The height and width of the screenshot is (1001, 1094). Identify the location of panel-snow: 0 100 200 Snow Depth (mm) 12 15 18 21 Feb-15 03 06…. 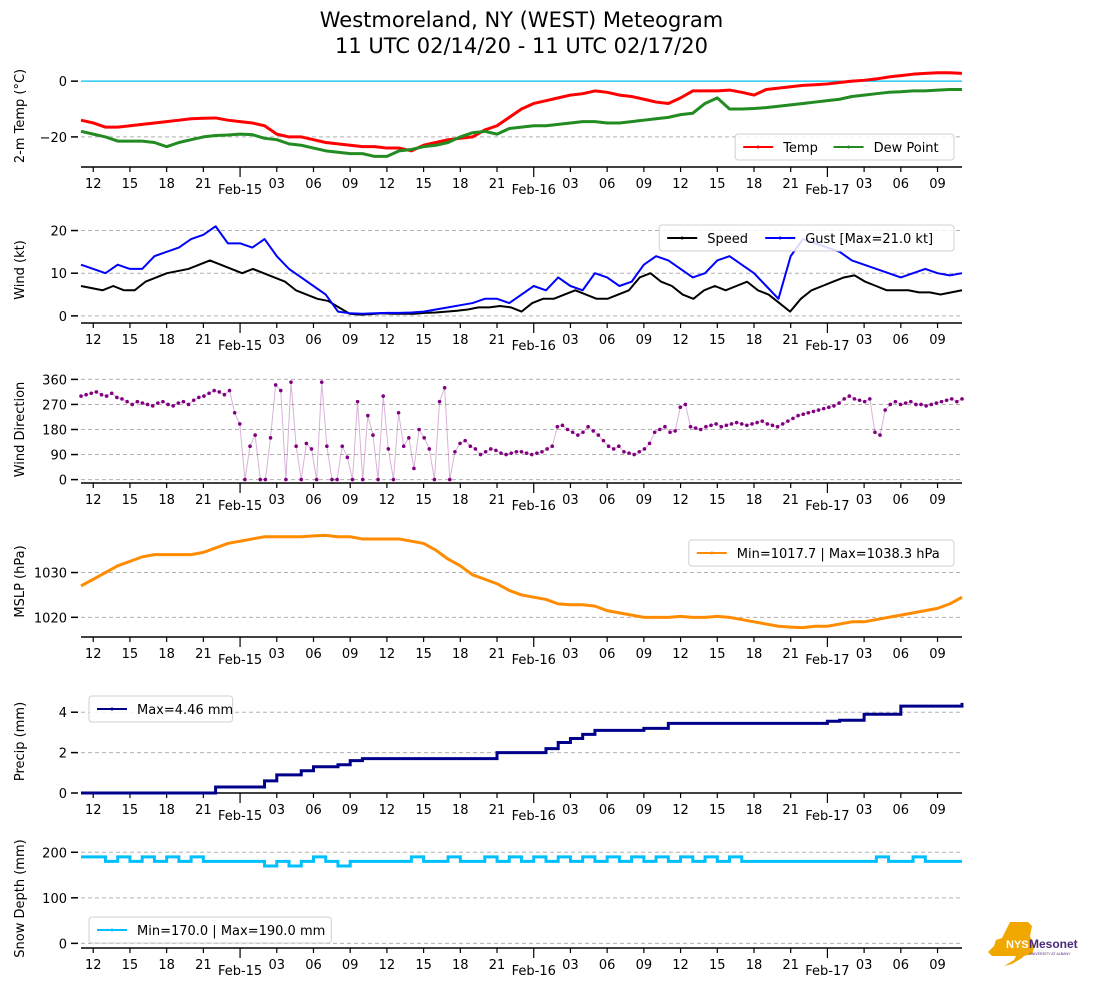
(487, 909).